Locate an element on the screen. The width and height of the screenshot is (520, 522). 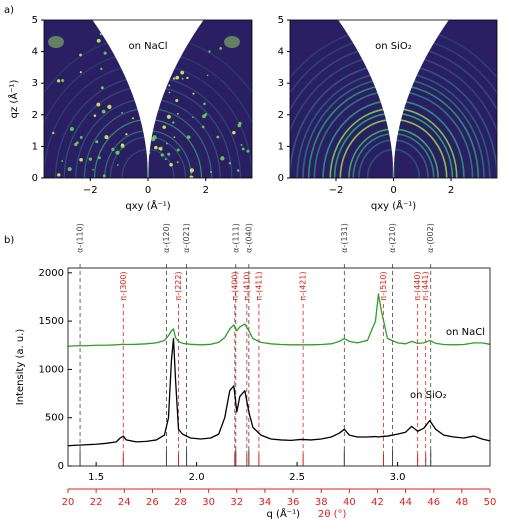
x2-tick-label: 50 is located at coordinates (490, 502).